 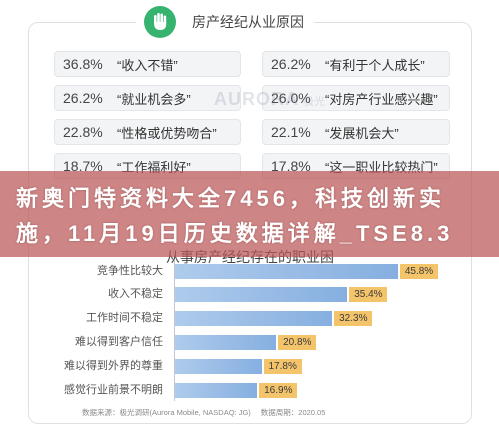 What do you see at coordinates (375, 65) in the screenshot?
I see `reason-label: “有利于个人成长”` at bounding box center [375, 65].